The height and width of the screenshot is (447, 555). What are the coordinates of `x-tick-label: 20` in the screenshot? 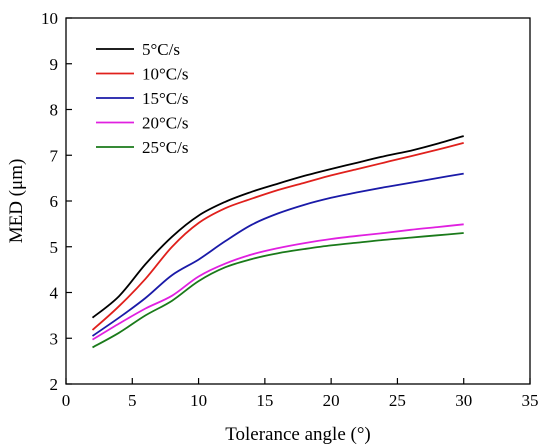 It's located at (331, 400).